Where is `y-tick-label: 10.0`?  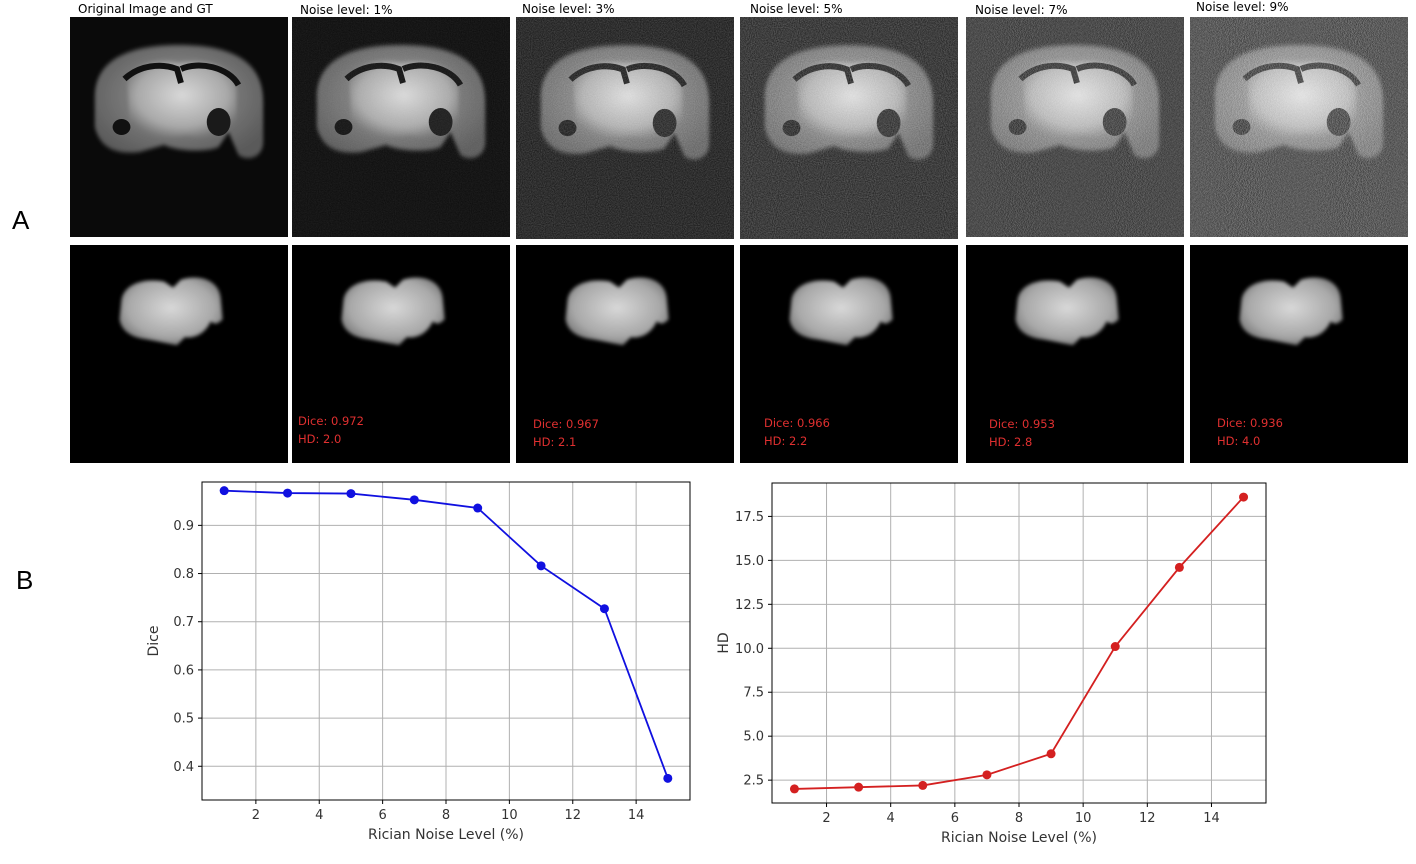 y-tick-label: 10.0 is located at coordinates (749, 649).